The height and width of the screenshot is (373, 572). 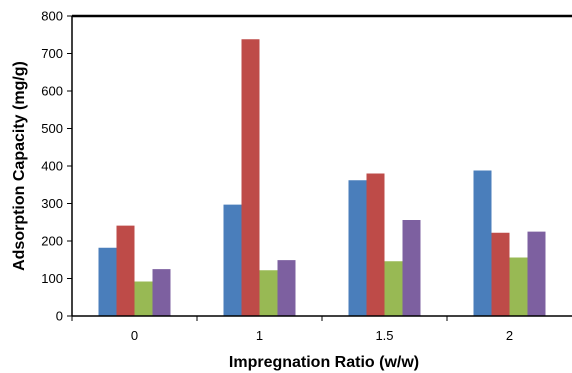 I want to click on x-tick-label: 0, so click(x=134, y=335).